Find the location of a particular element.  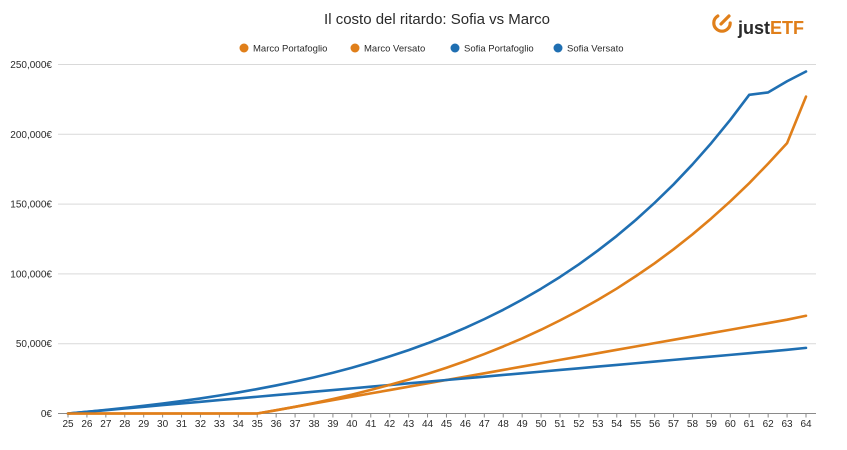

x-tick-label: 27 is located at coordinates (106, 424).